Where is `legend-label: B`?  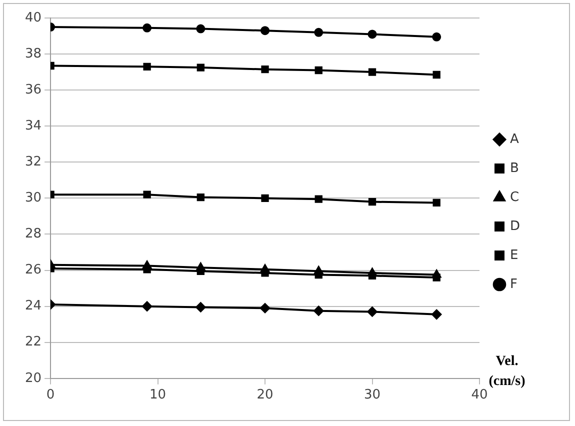 legend-label: B is located at coordinates (514, 168).